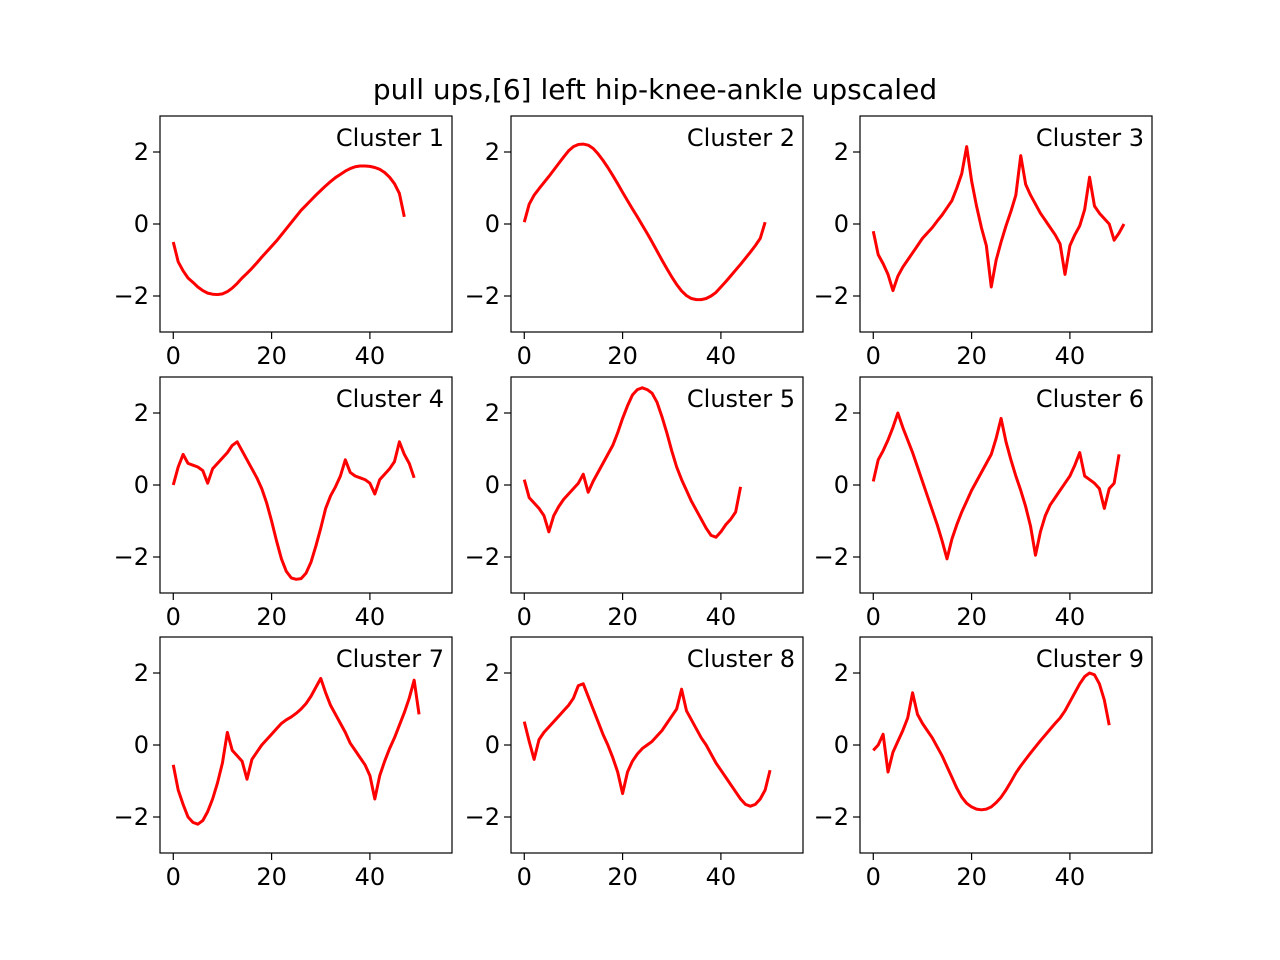 The width and height of the screenshot is (1280, 960). Describe the element at coordinates (1090, 399) in the screenshot. I see `cluster-label: Cluster 6` at that location.